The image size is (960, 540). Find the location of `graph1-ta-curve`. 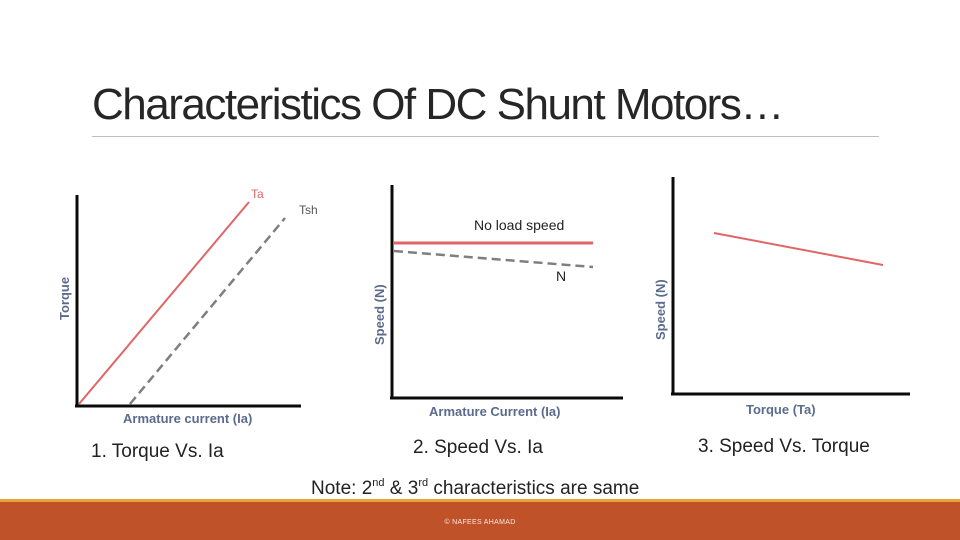

graph1-ta-curve is located at coordinates (164, 303).